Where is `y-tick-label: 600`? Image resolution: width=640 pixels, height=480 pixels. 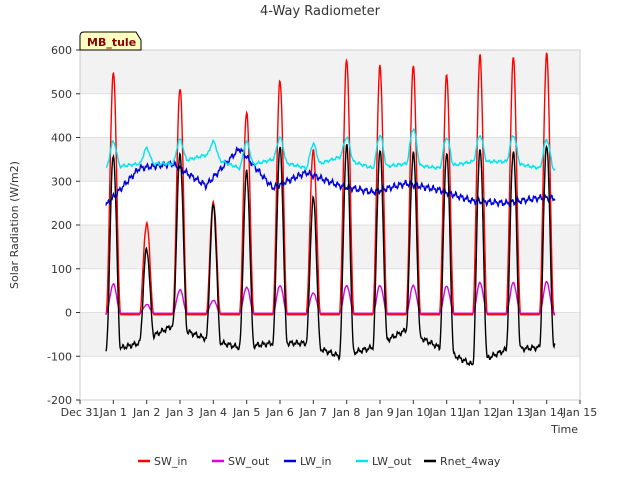 y-tick-label: 600 is located at coordinates (61, 50).